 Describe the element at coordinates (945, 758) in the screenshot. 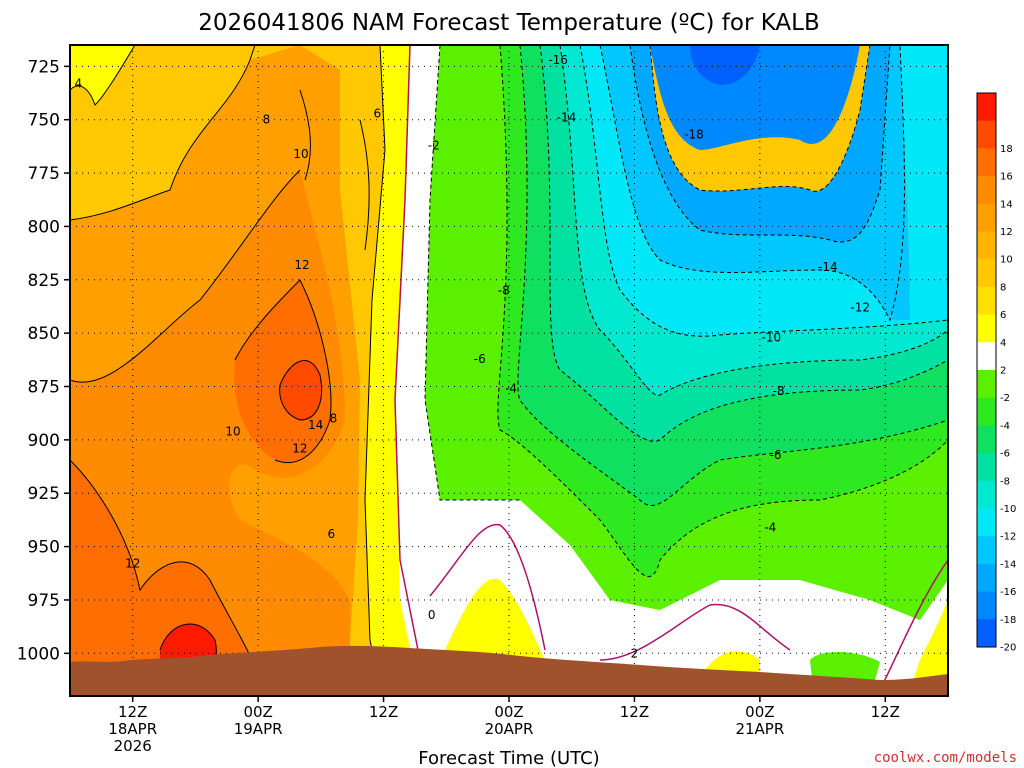

I see `credit-text: coolwx.com/models` at that location.